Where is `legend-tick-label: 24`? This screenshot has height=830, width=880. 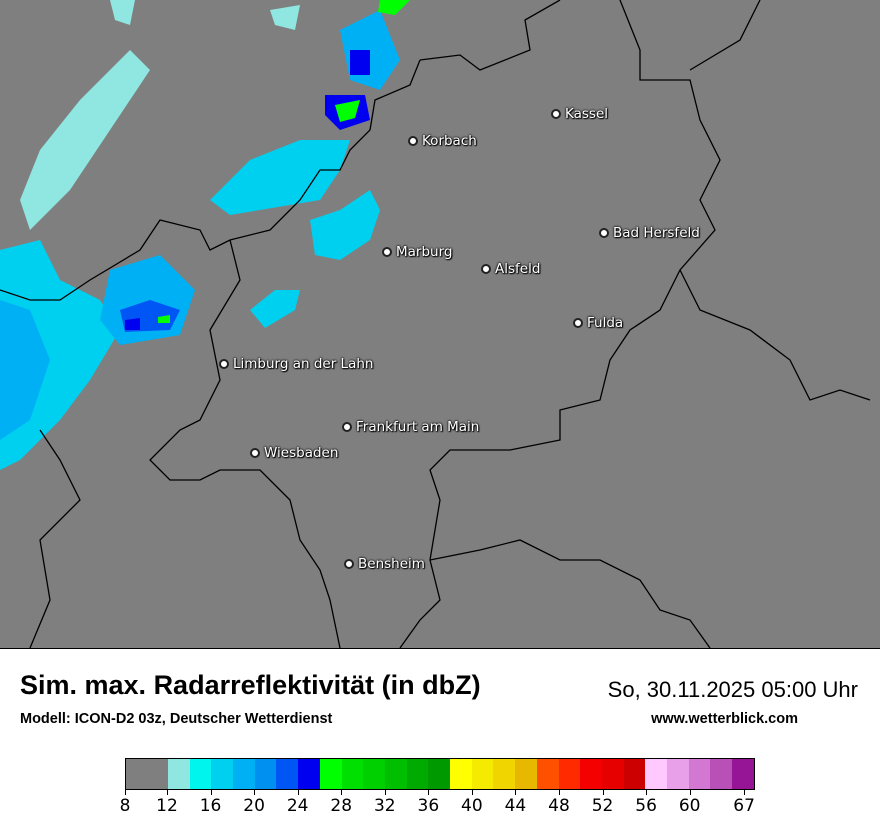 legend-tick-label: 24 is located at coordinates (297, 806).